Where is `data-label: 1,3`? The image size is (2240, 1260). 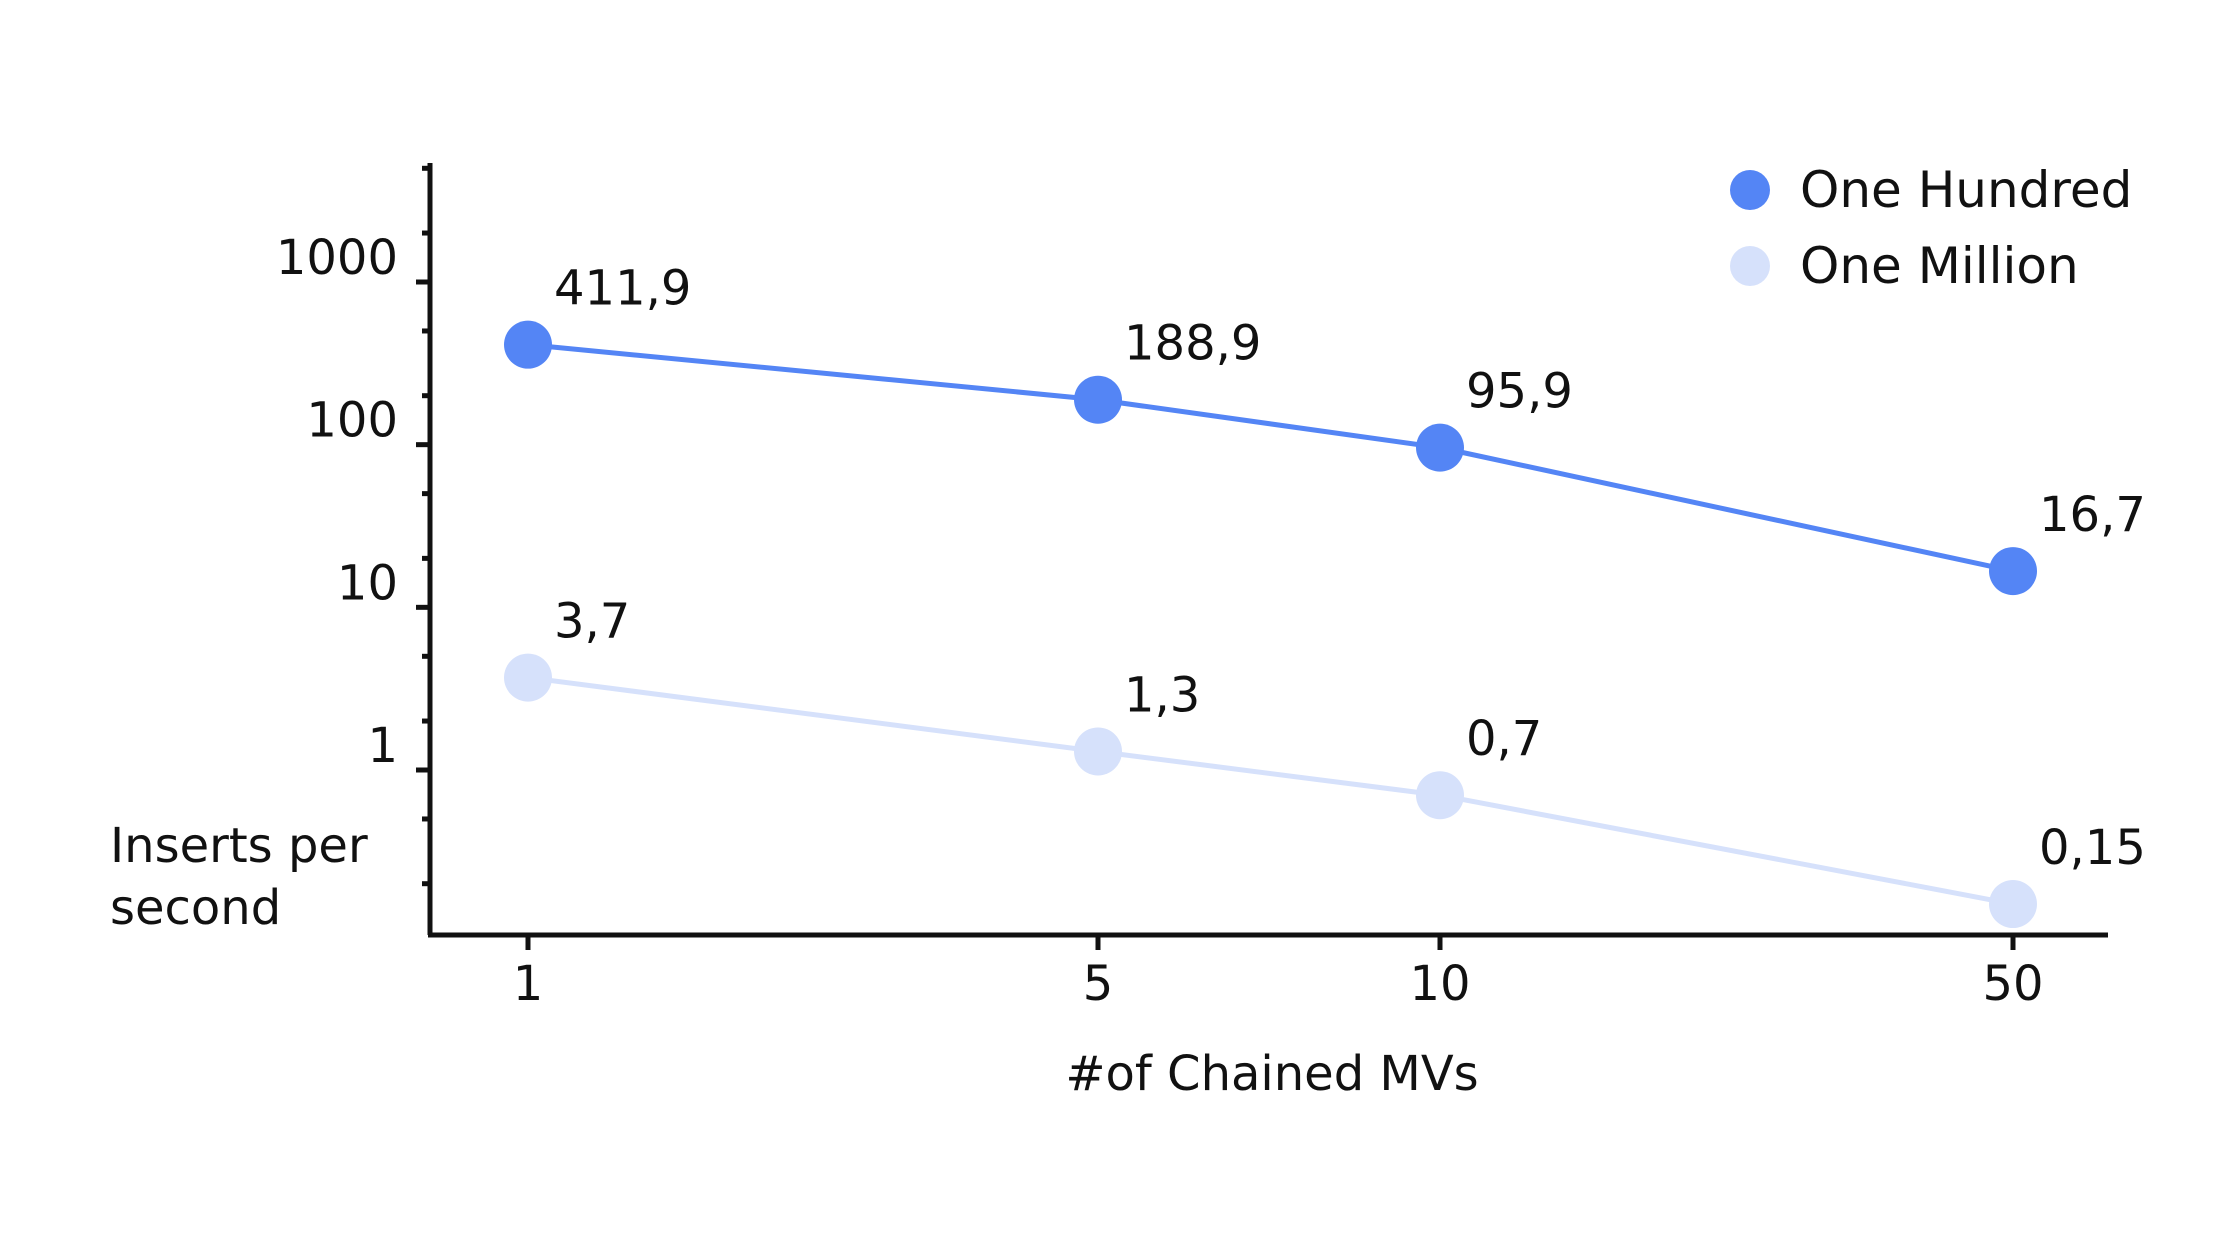 data-label: 1,3 is located at coordinates (1162, 695).